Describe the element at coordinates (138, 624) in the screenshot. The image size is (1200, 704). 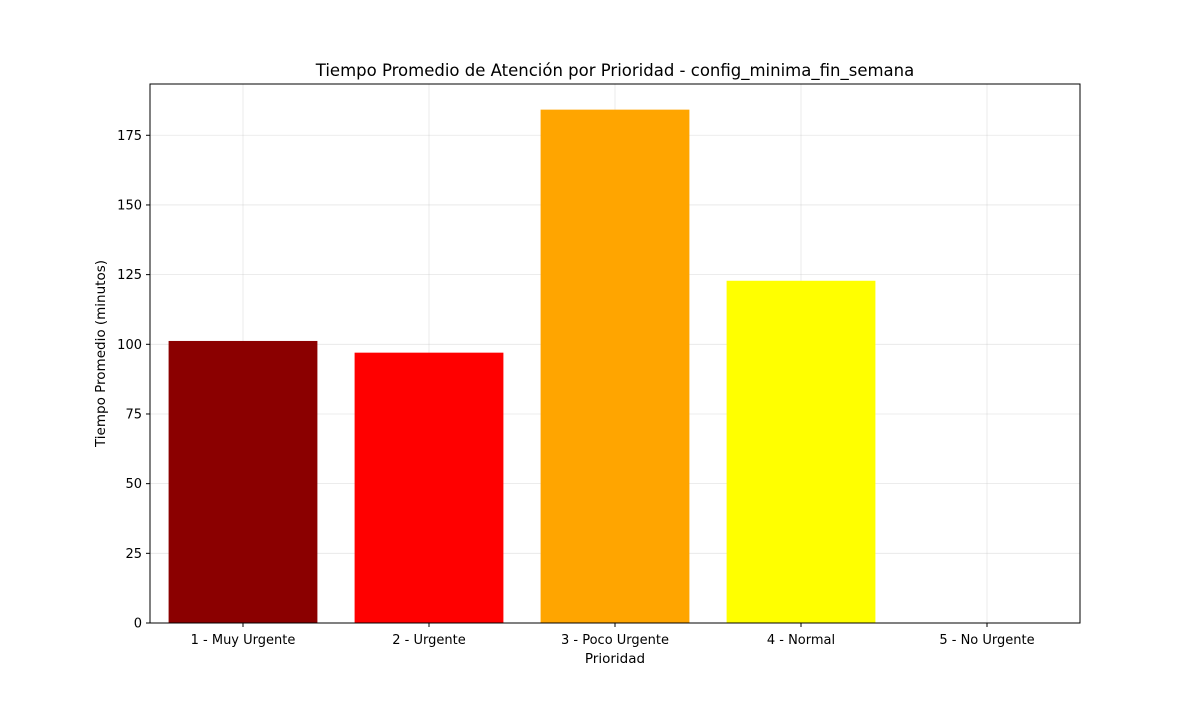
I see `y-tick-label: 0` at that location.